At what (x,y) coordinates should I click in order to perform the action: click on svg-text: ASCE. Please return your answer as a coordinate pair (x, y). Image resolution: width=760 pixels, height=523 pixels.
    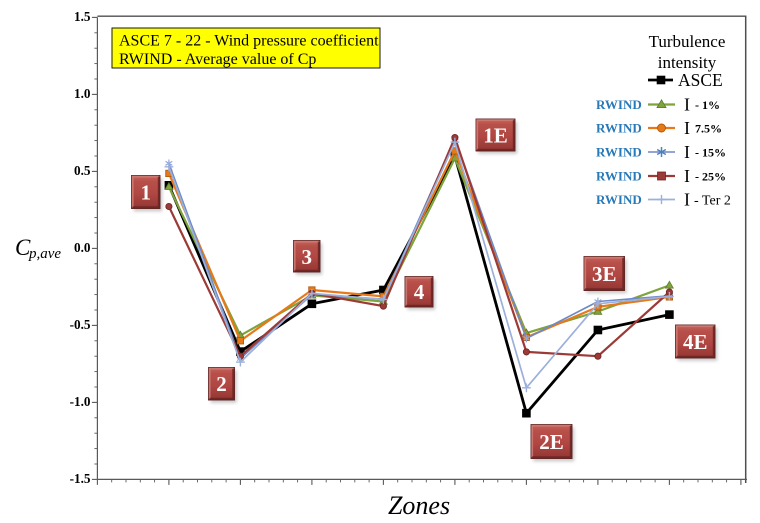
    Looking at the image, I should click on (700, 80).